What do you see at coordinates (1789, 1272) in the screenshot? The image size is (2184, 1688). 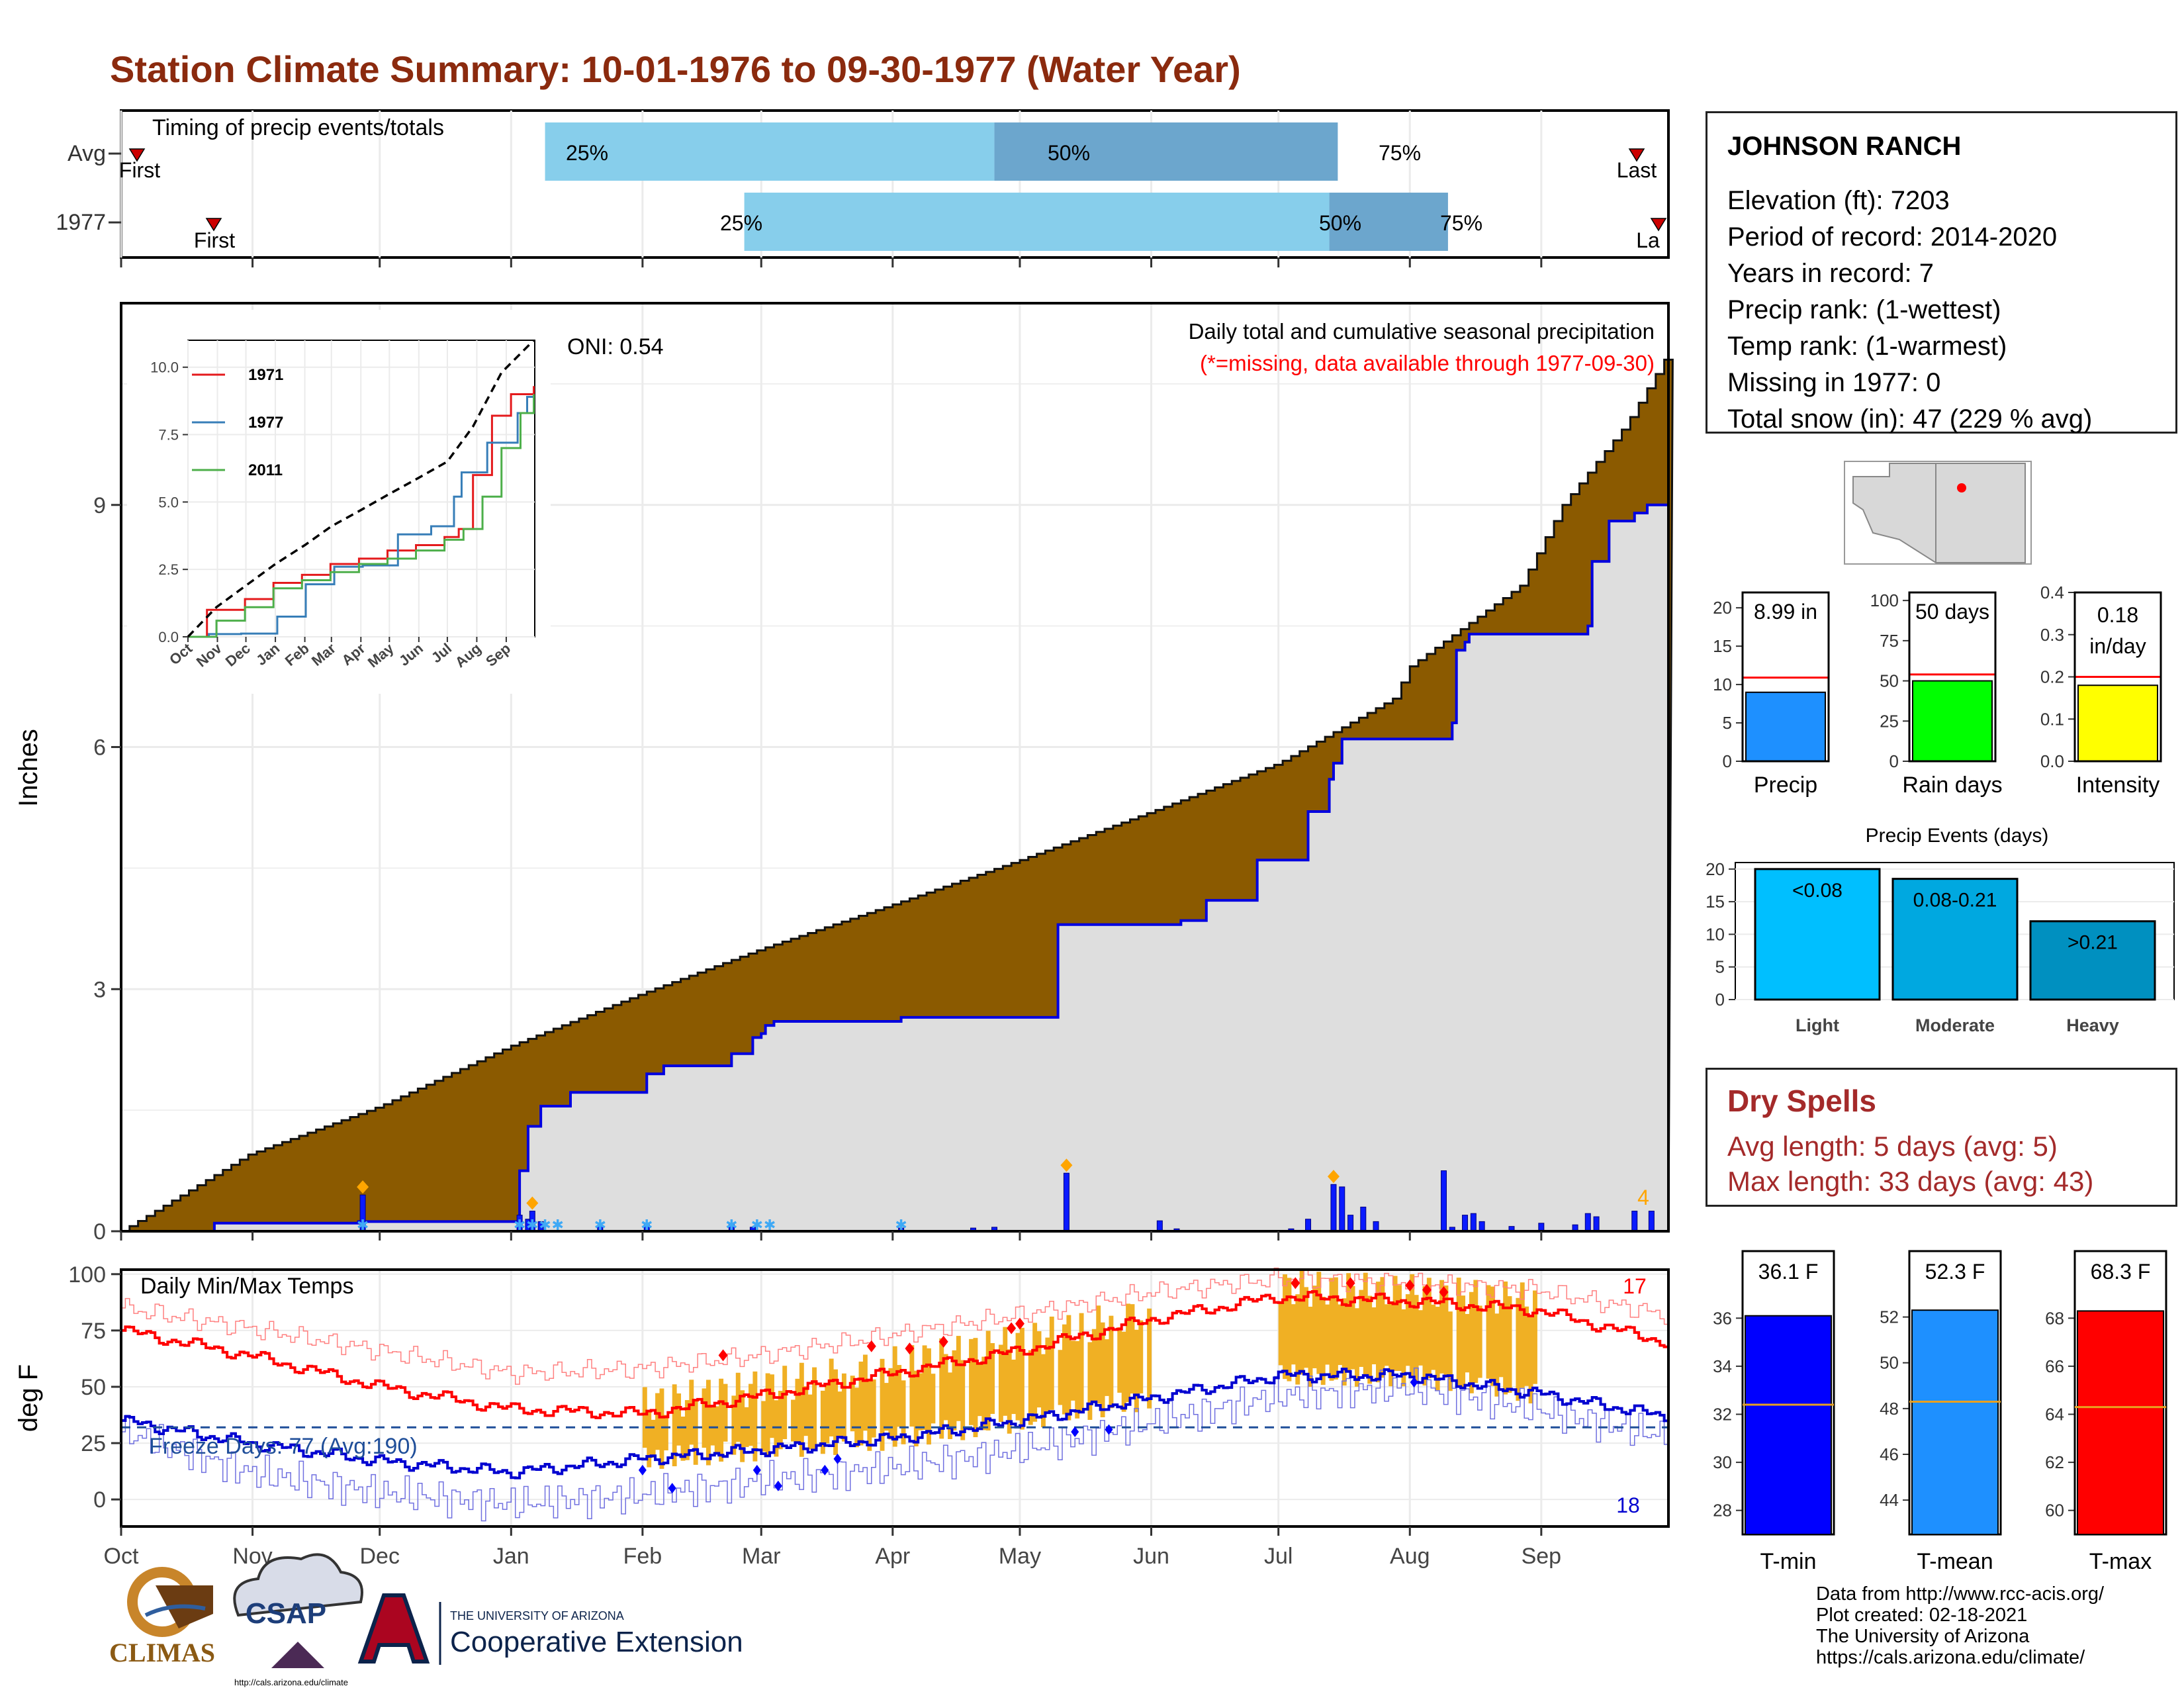 I see `temp-summary-value-label: 36.1 F` at bounding box center [1789, 1272].